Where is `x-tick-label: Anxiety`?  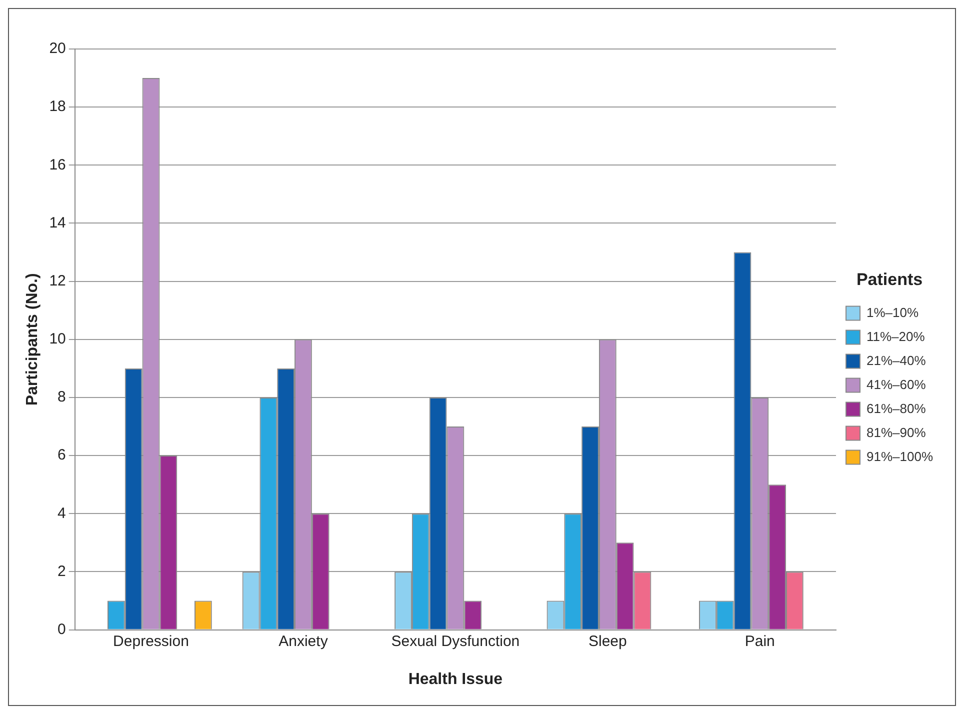 x-tick-label: Anxiety is located at coordinates (303, 641).